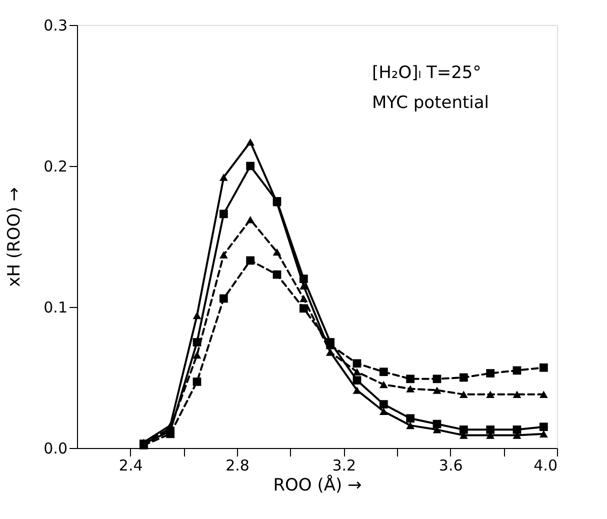  What do you see at coordinates (14, 237) in the screenshot?
I see `y-axis-title: xH (ROO) →` at bounding box center [14, 237].